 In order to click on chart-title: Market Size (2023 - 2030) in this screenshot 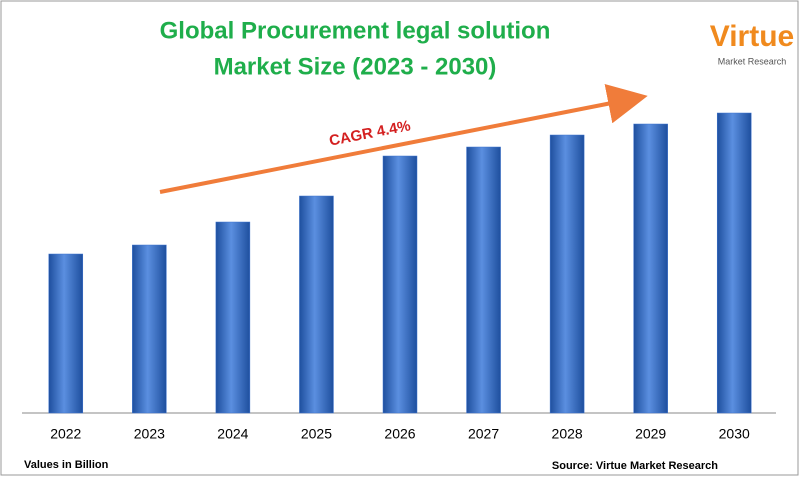, I will do `click(355, 66)`.